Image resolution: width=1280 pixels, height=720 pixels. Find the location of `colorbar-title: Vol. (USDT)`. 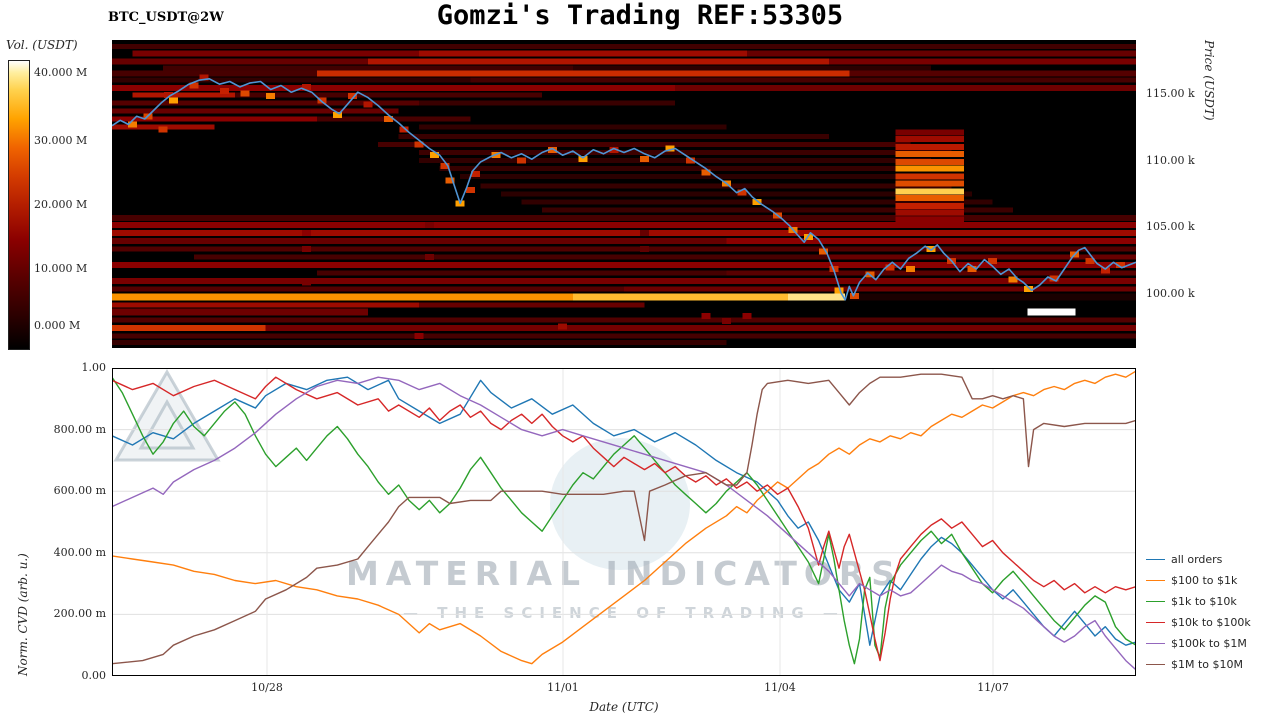

colorbar-title: Vol. (USDT) is located at coordinates (42, 45).